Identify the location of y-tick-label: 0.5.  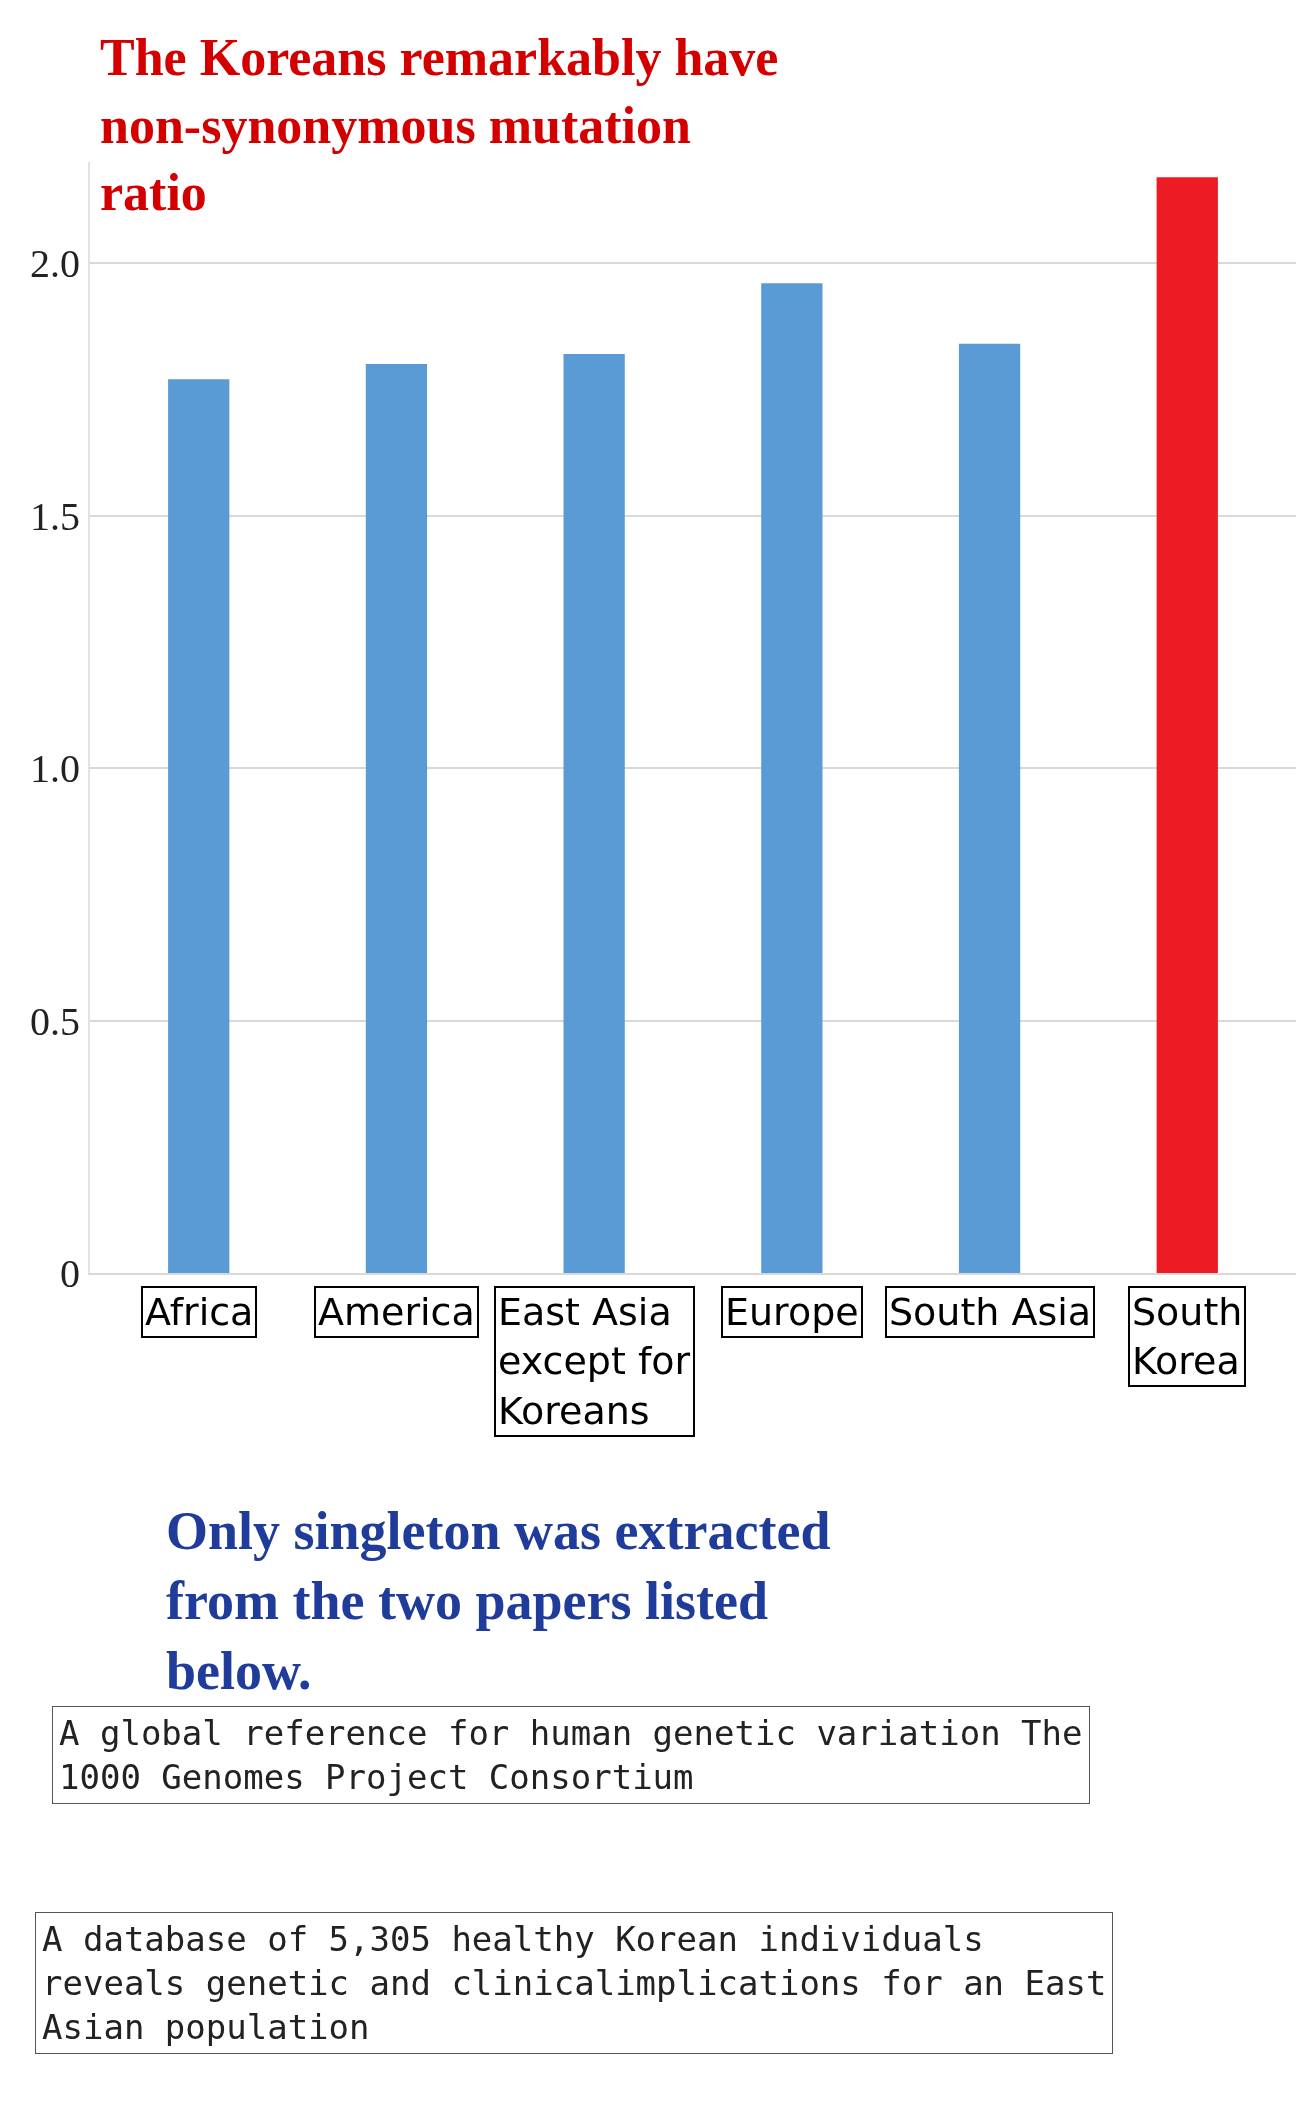
(55, 1021).